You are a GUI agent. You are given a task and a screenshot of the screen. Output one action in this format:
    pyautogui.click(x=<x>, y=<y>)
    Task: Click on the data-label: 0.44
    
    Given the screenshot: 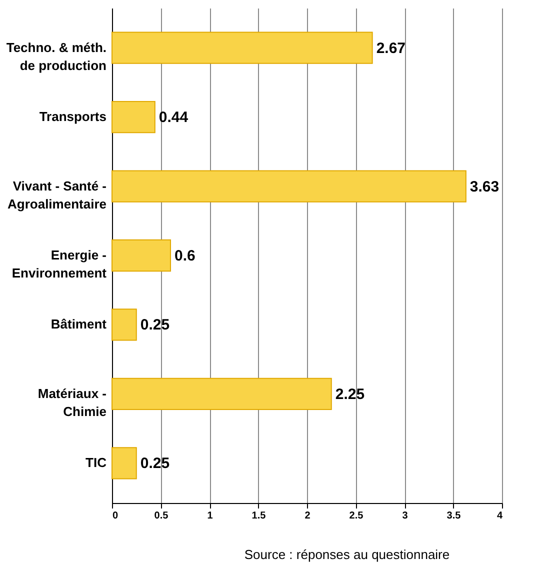 What is the action you would take?
    pyautogui.click(x=173, y=117)
    